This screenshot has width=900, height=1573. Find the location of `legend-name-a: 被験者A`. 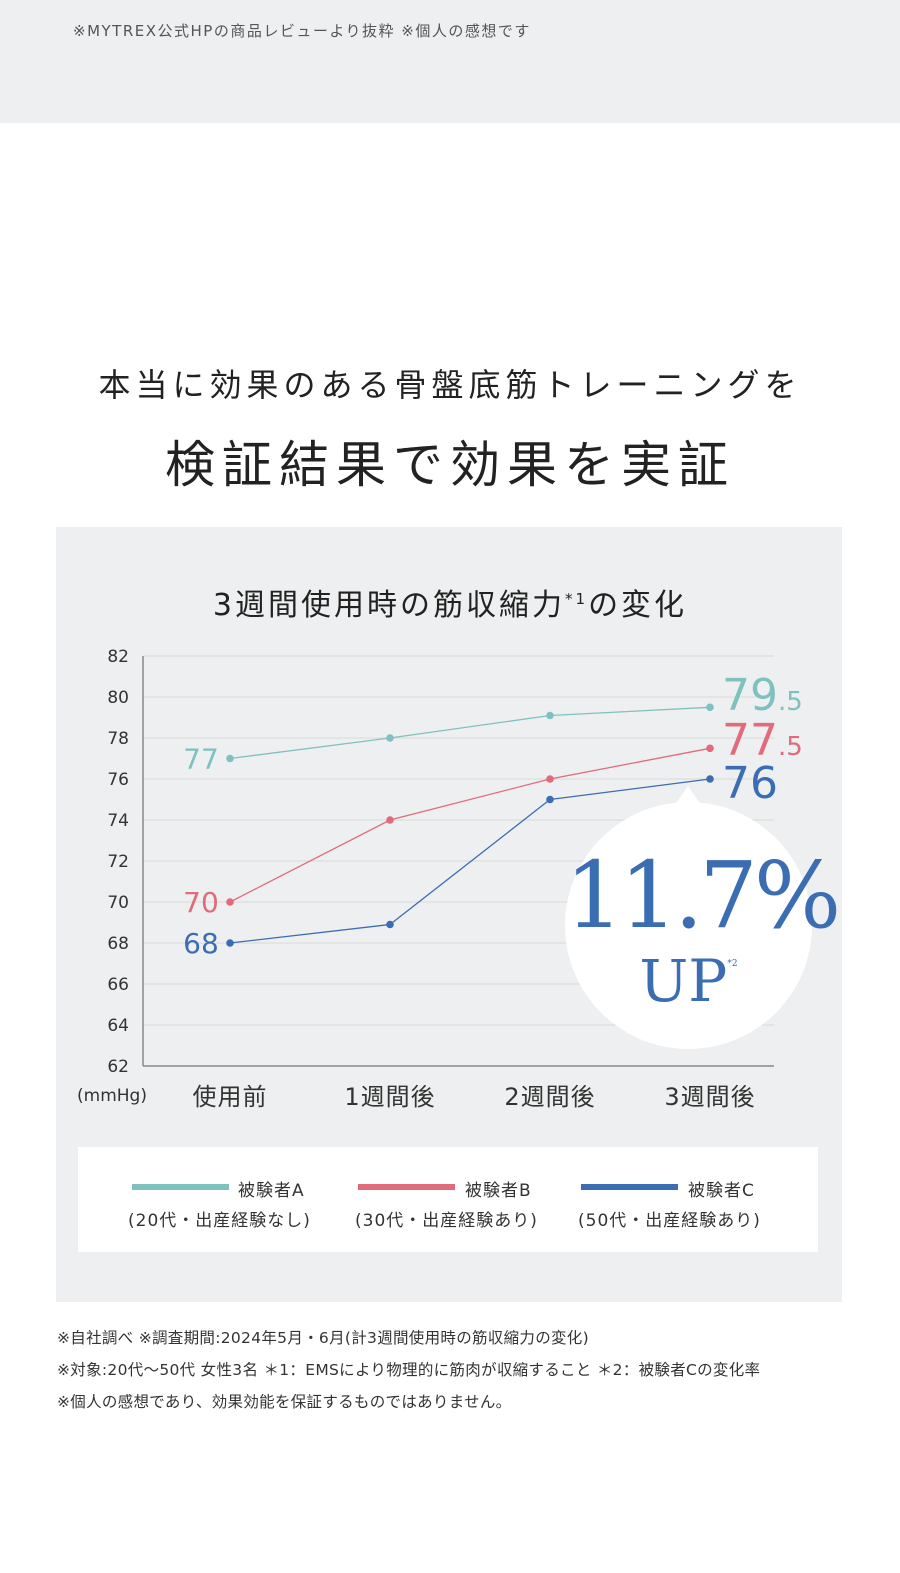

legend-name-a: 被験者A is located at coordinates (271, 1191).